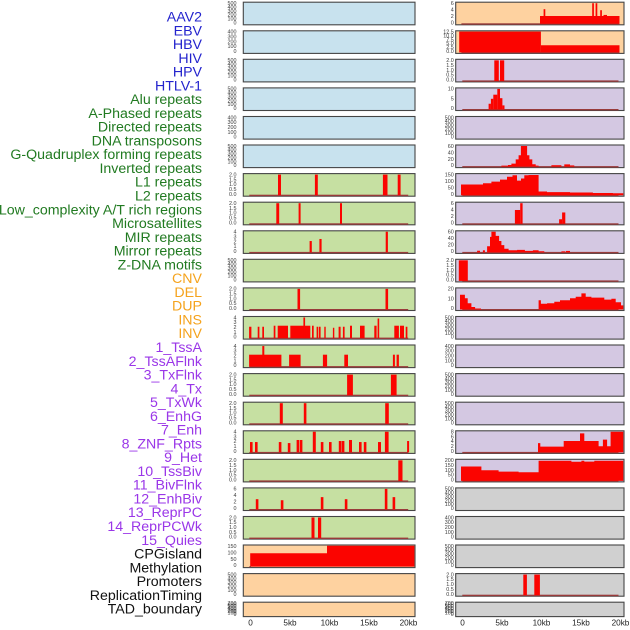 The image size is (630, 630). I want to click on svg-text: DUP, so click(187, 307).